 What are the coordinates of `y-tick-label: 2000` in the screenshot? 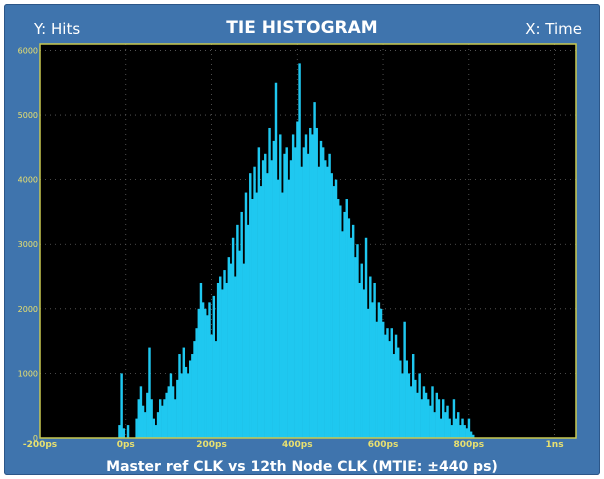 It's located at (28, 309).